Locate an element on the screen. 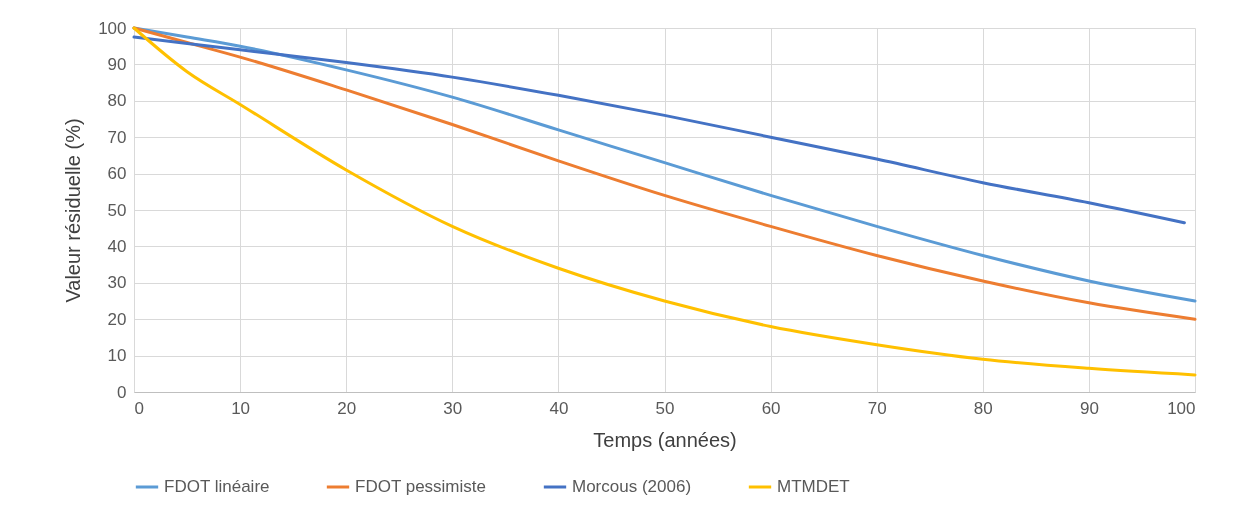 The image size is (1248, 520). y-tick-label: 80 is located at coordinates (117, 101).